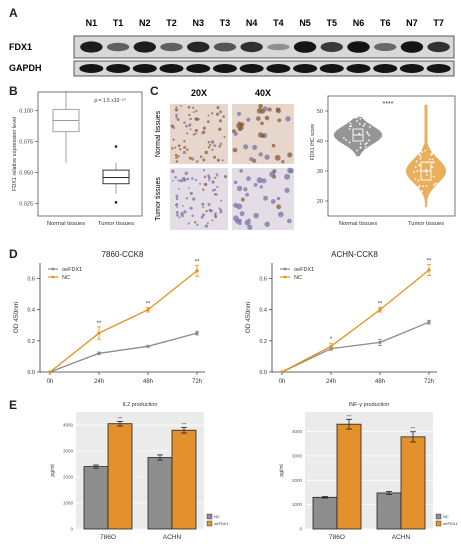  What do you see at coordinates (197, 262) in the screenshot?
I see `significance-mark: **` at bounding box center [197, 262].